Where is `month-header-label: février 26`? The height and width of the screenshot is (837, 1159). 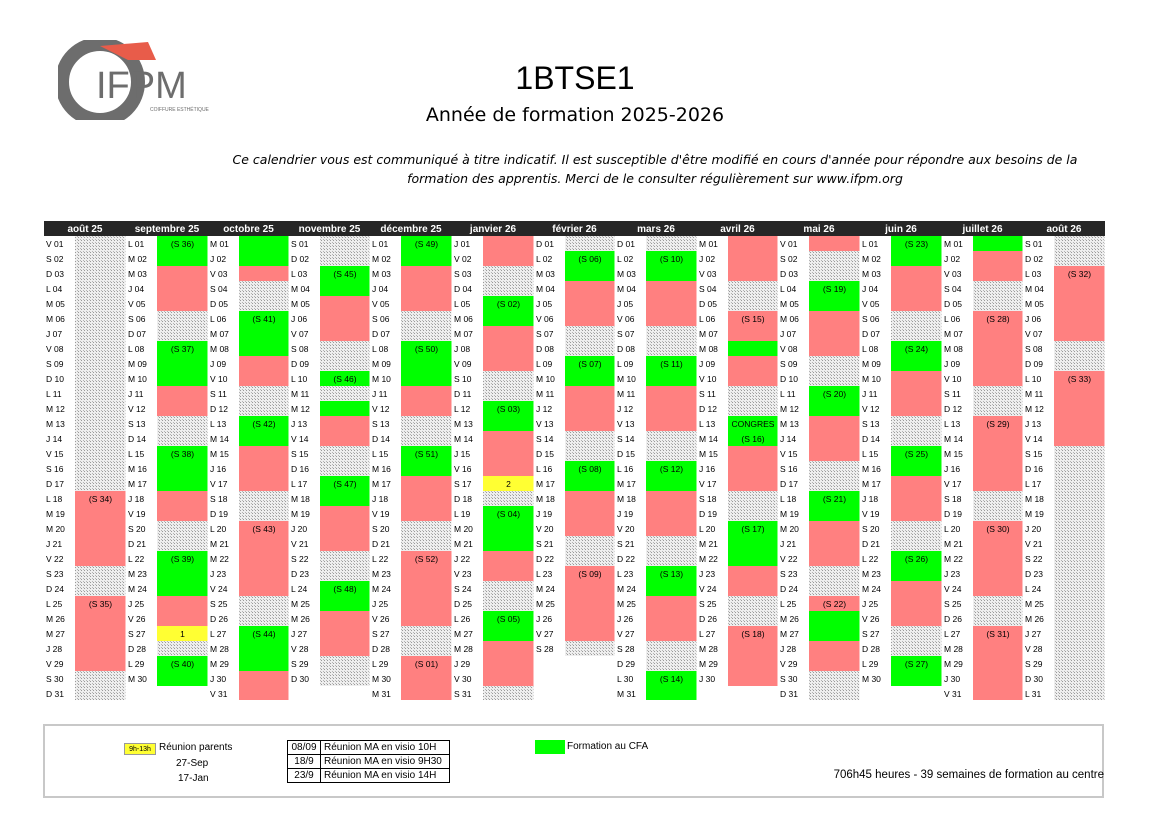 month-header-label: février 26 is located at coordinates (574, 229).